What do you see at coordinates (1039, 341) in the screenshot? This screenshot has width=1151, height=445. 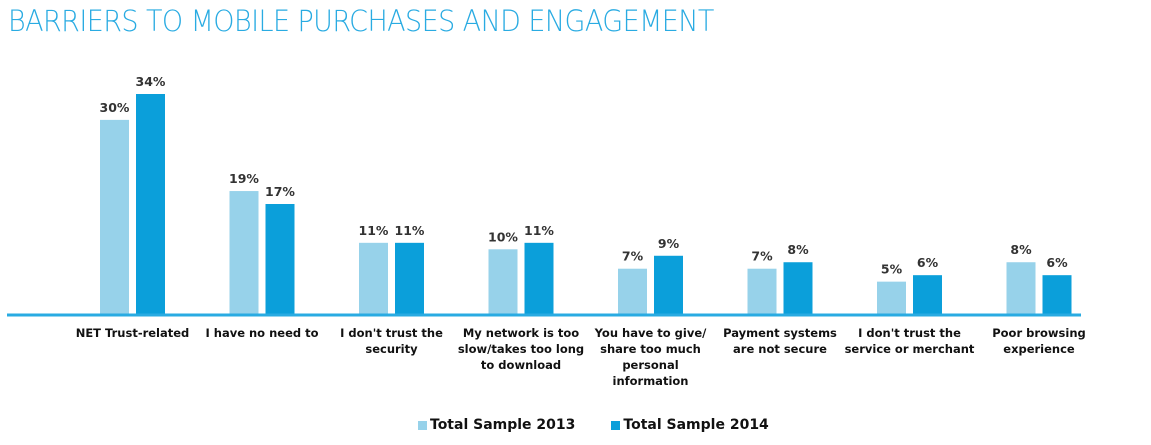 I see `category-label-7: Poor browsing experience` at bounding box center [1039, 341].